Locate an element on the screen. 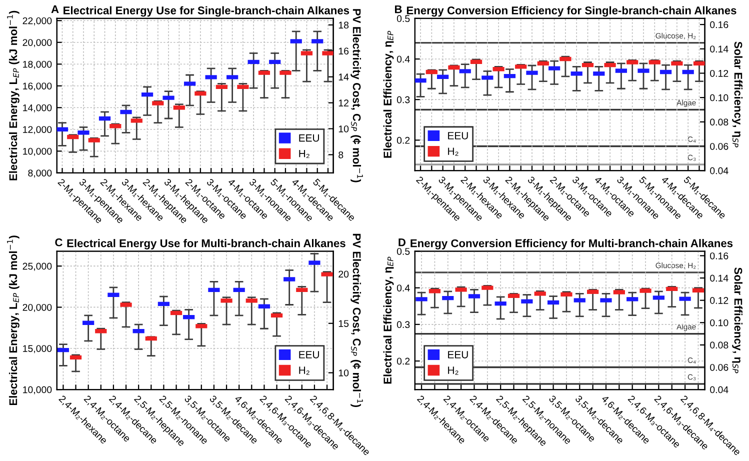 The image size is (749, 461). y-tick-label: 12,000 is located at coordinates (37, 130).